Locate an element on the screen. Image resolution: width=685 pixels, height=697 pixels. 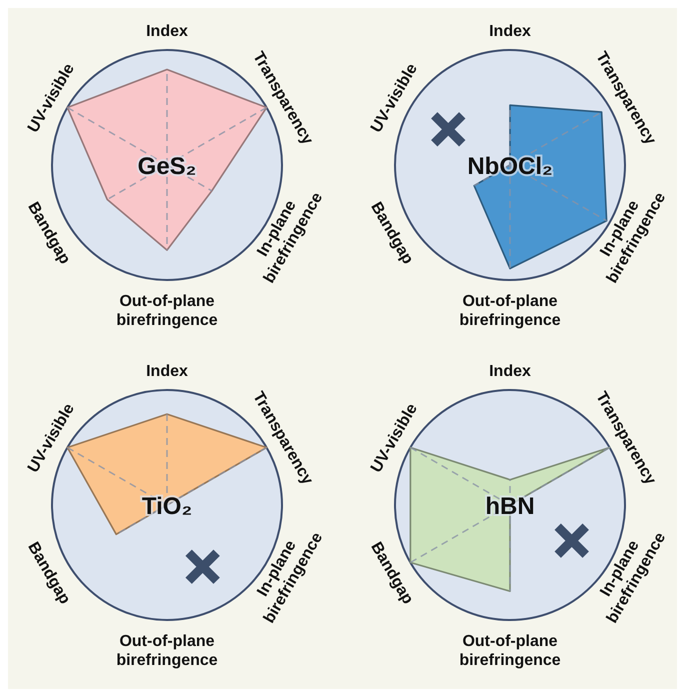
text: hBN is located at coordinates (510, 506).